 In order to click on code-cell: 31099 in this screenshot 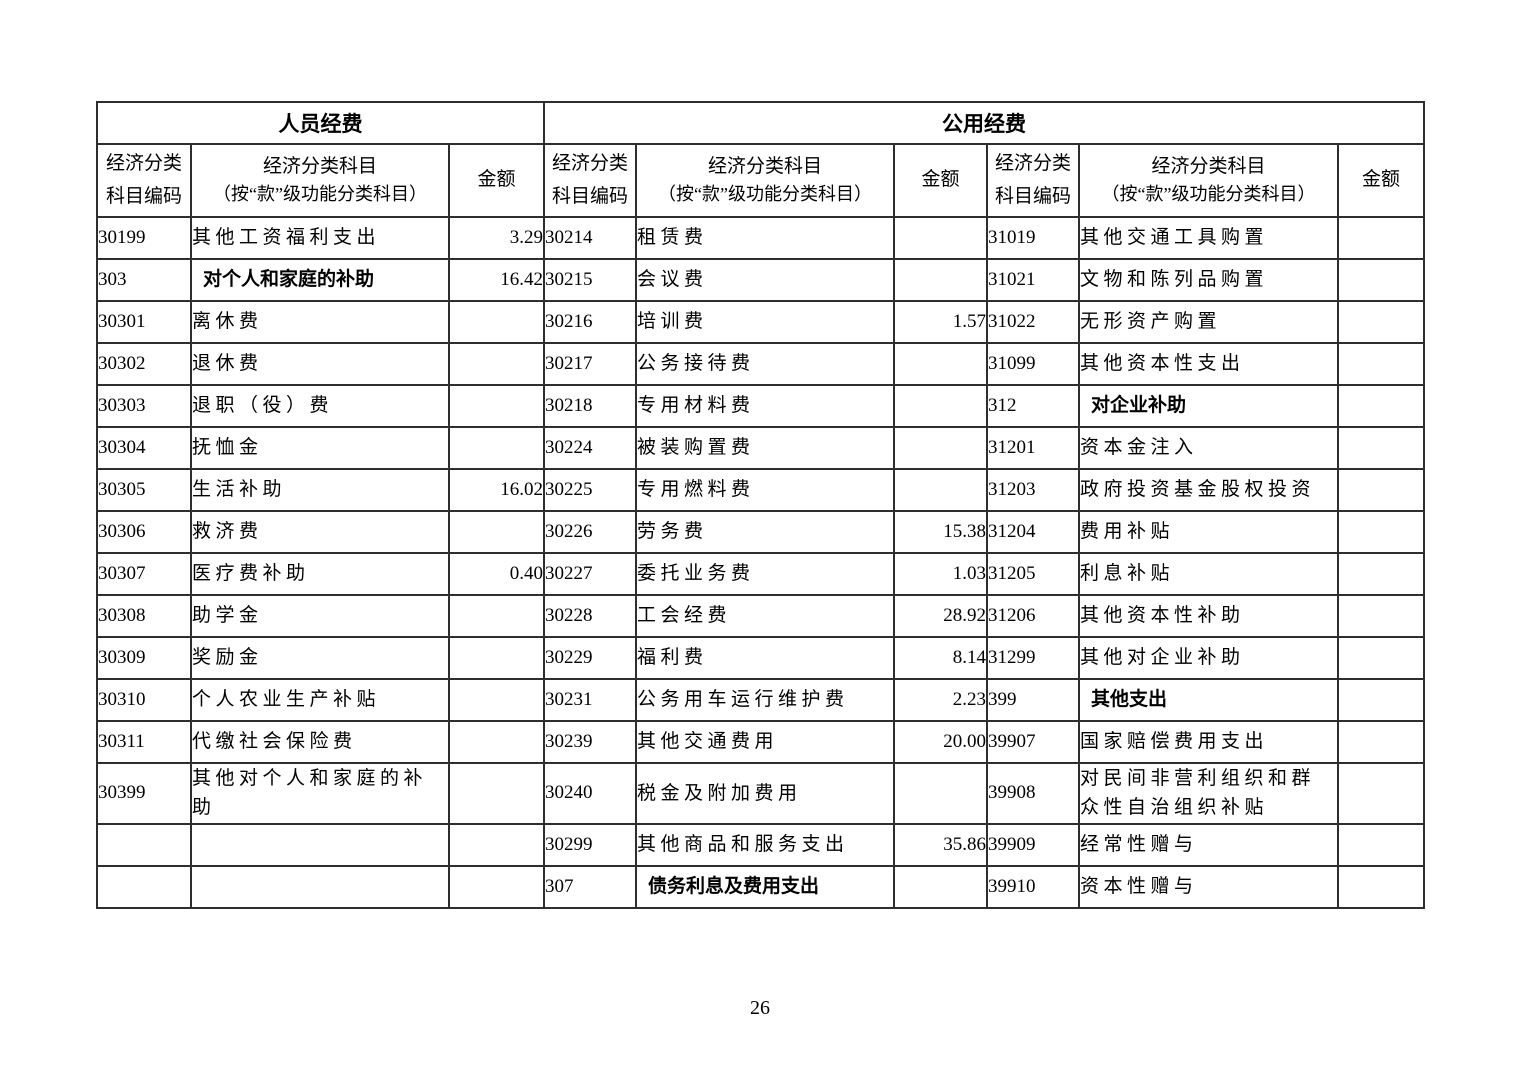, I will do `click(1033, 364)`.